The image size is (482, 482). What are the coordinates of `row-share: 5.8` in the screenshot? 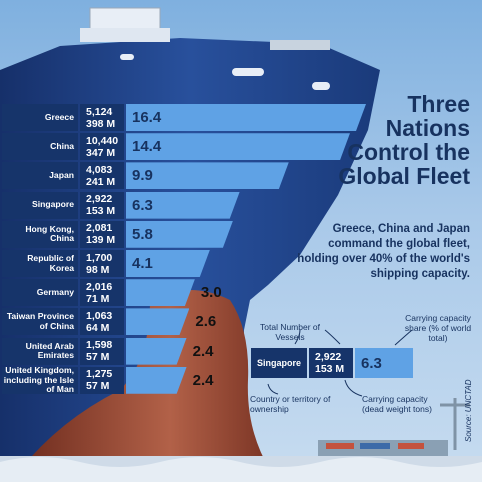 It's located at (142, 234).